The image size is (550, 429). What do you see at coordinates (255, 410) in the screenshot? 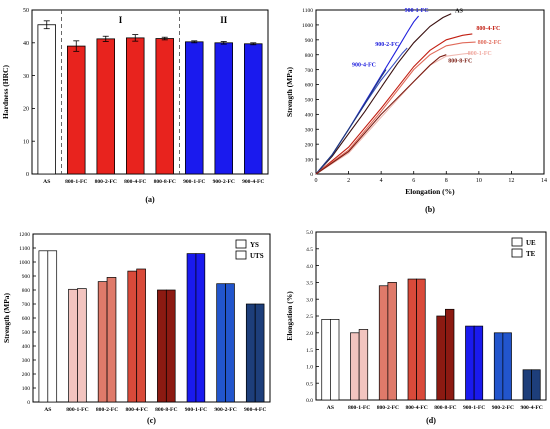
I see `panel-c-xtick-label: 900-4-FC` at bounding box center [255, 410].